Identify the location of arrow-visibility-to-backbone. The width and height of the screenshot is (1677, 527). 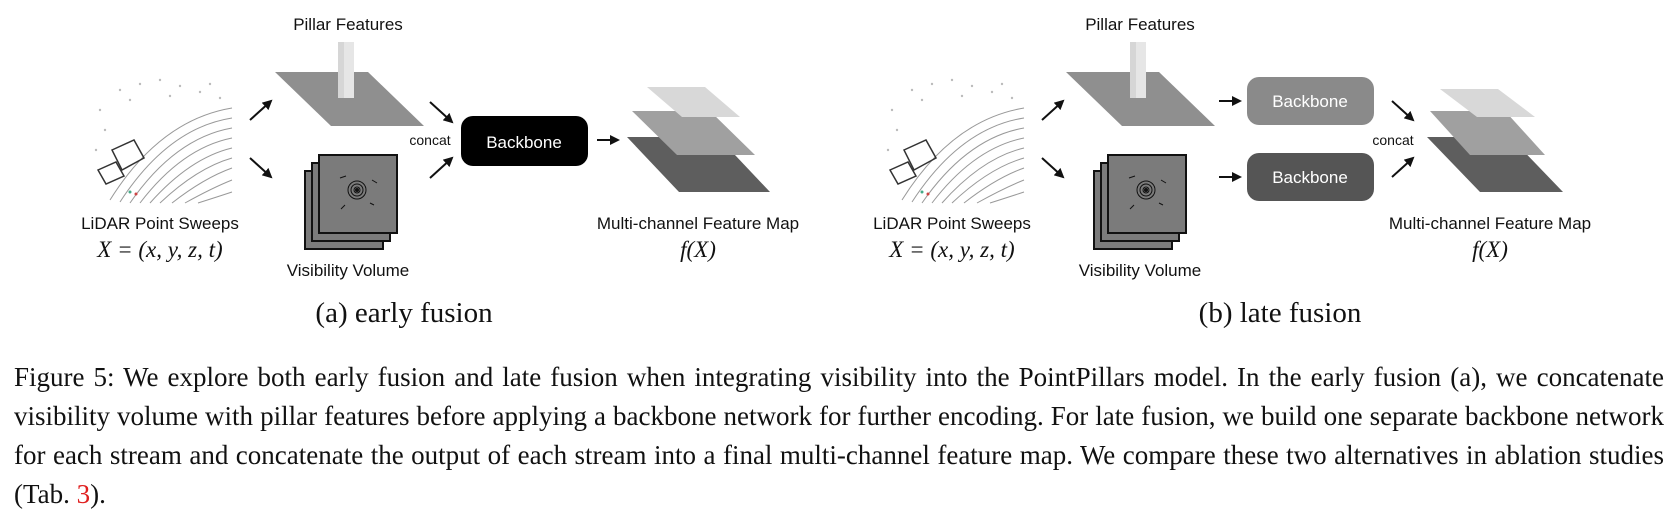
(441, 167).